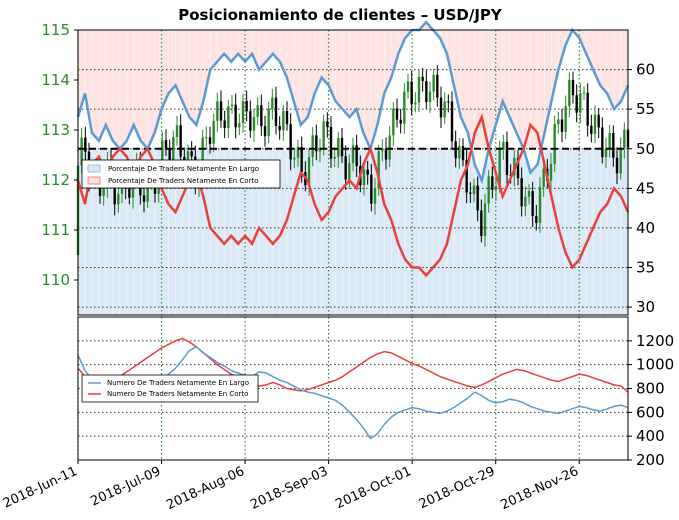 This screenshot has width=679, height=520. Describe the element at coordinates (645, 268) in the screenshot. I see `percent-tick-label: 35` at that location.